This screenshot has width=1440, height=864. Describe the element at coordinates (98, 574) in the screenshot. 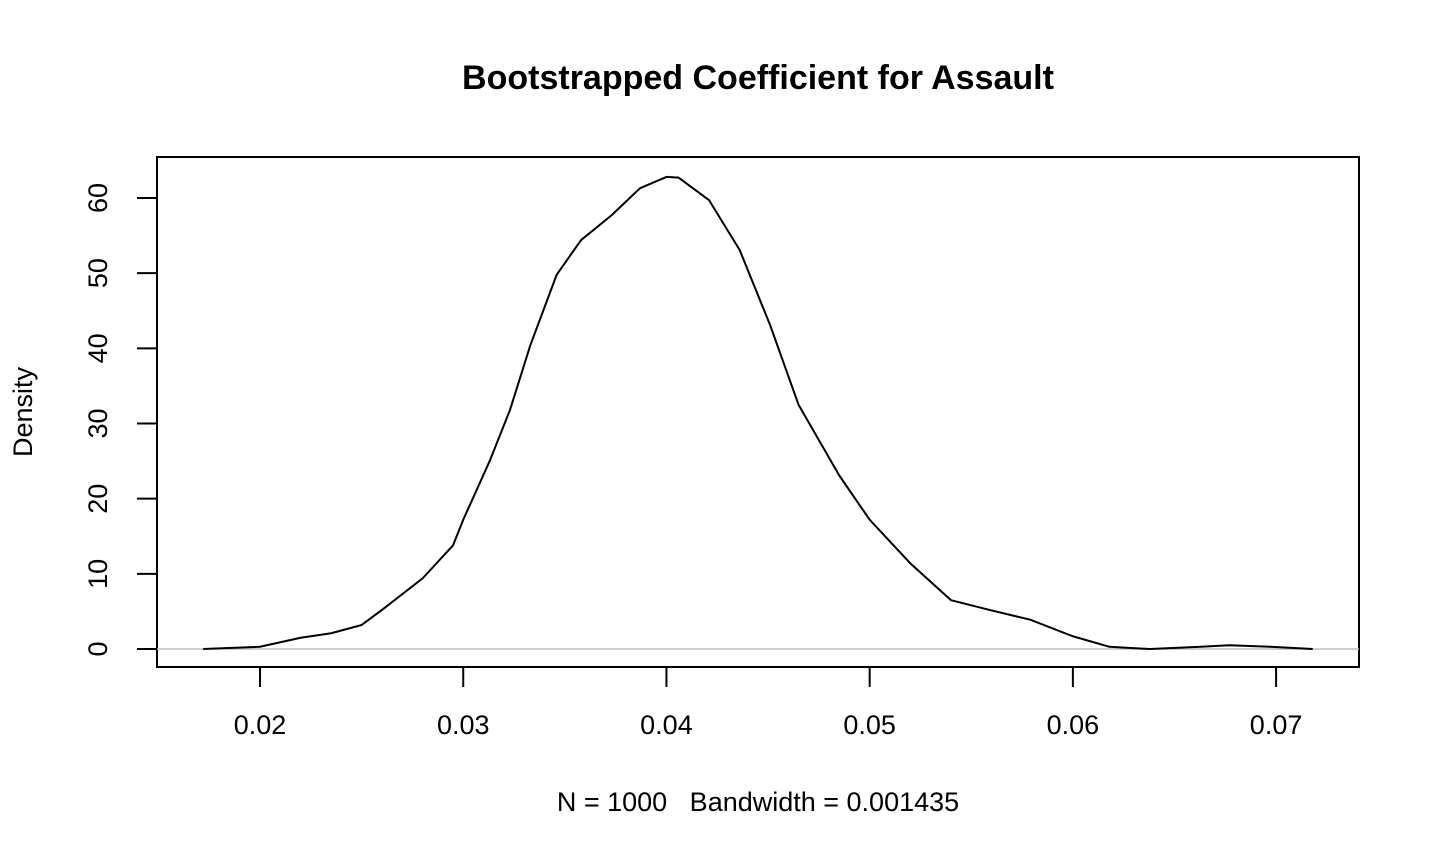

I see `y-tick-label: 10` at that location.